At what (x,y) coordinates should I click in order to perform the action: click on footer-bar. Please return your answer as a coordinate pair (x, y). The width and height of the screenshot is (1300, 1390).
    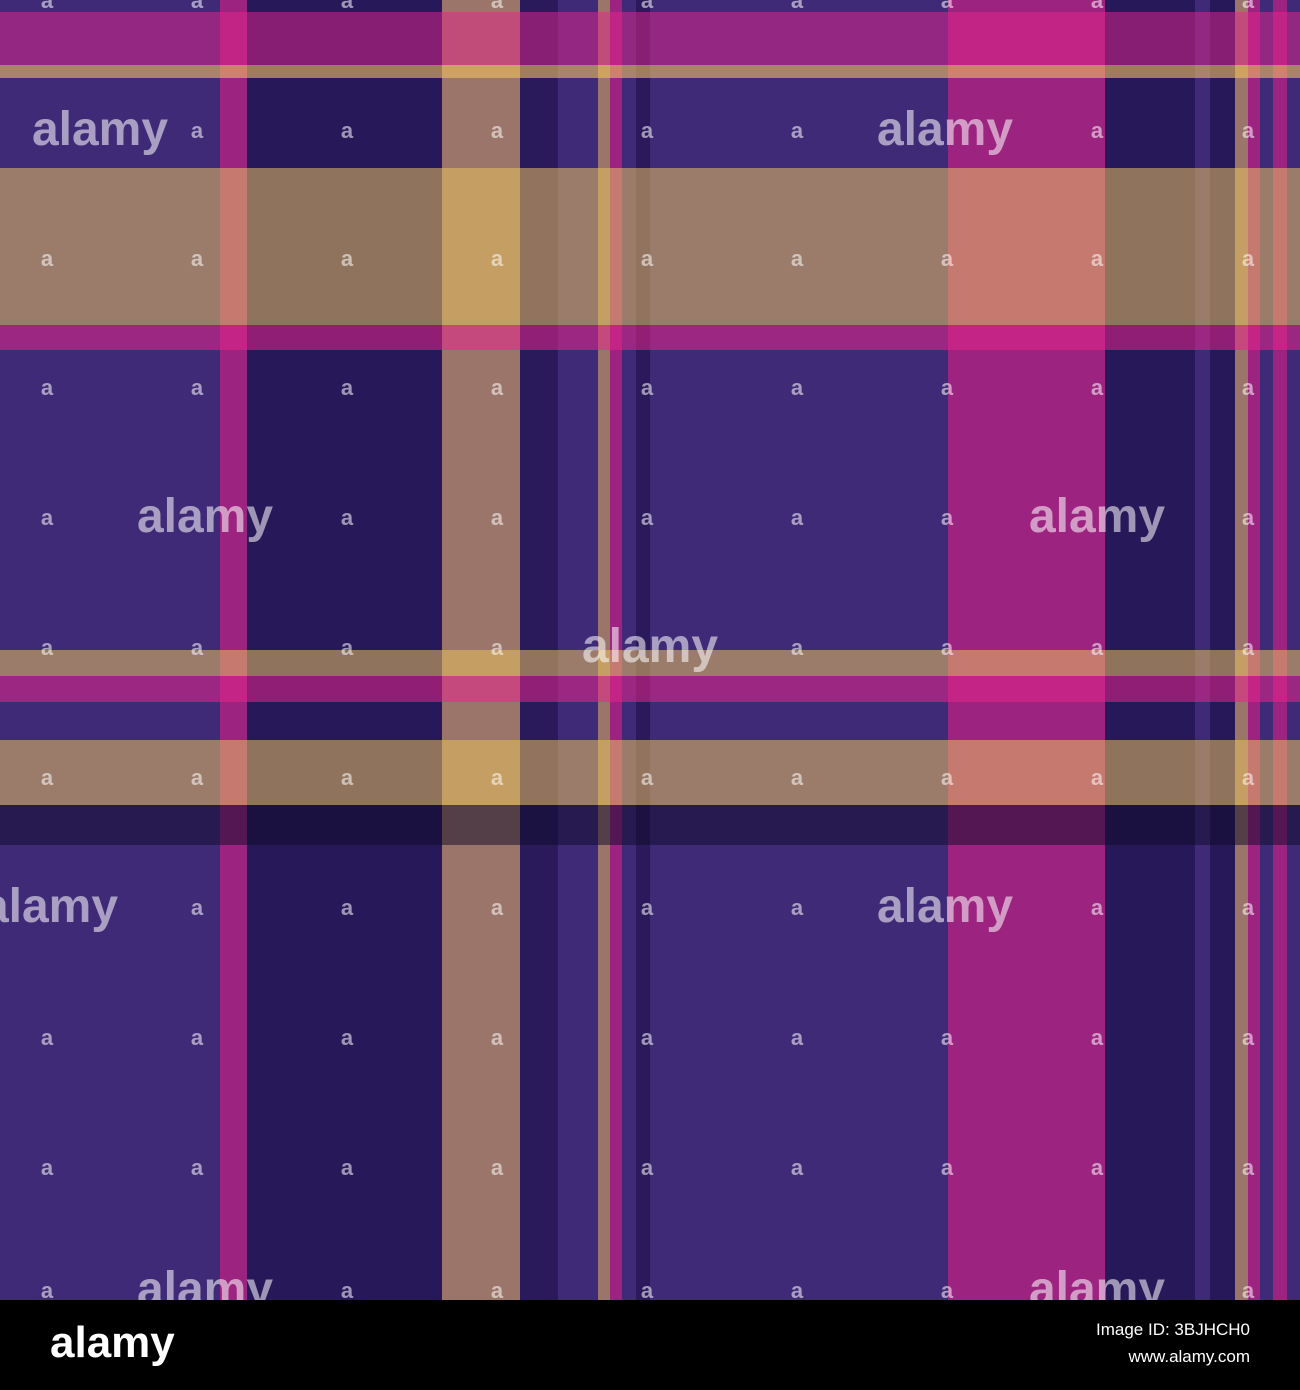
    Looking at the image, I should click on (650, 1345).